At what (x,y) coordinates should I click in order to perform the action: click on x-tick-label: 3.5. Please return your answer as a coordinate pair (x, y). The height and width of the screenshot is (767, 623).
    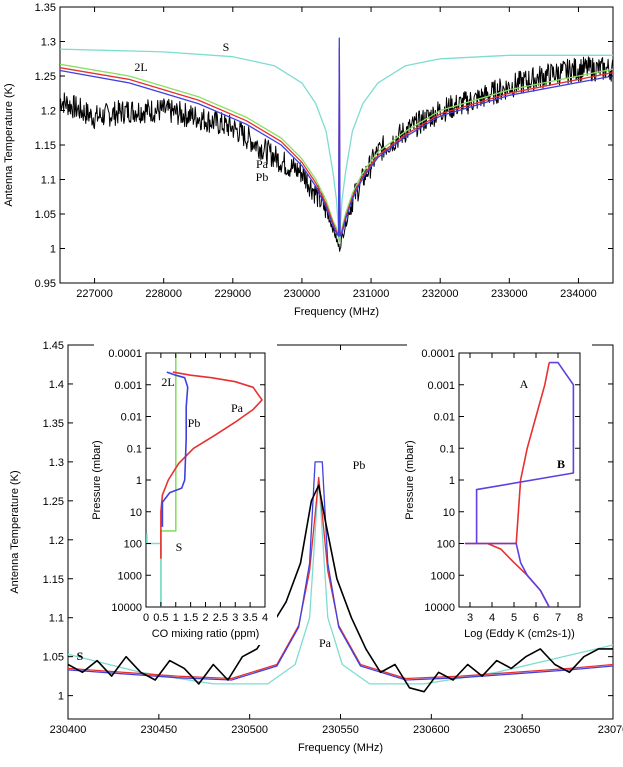
    Looking at the image, I should click on (249, 618).